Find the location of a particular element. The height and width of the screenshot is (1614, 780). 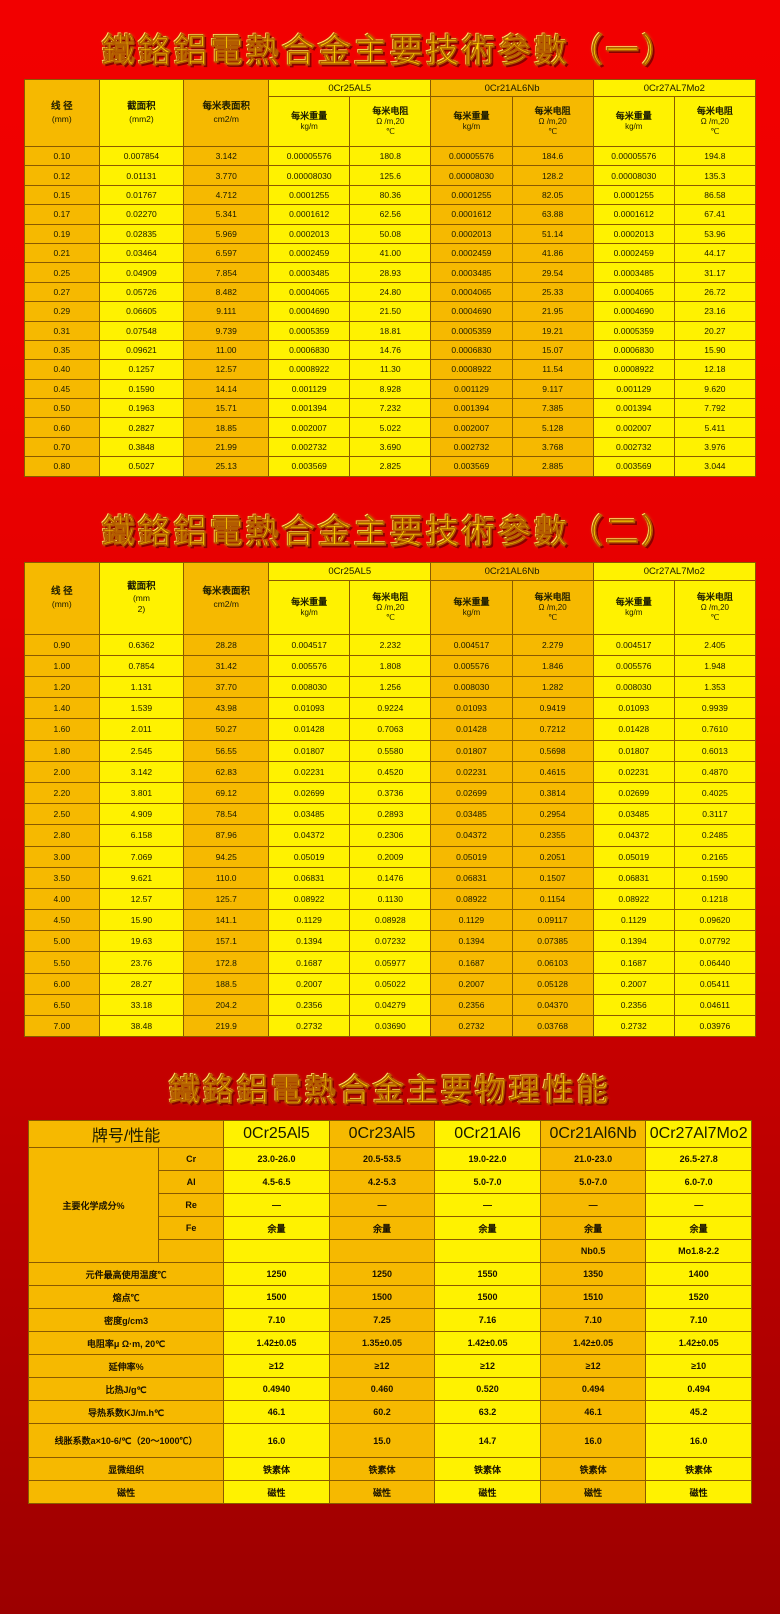

header-resistance-3: 每米电阻 Ω /m,20 ℃ is located at coordinates (715, 607).